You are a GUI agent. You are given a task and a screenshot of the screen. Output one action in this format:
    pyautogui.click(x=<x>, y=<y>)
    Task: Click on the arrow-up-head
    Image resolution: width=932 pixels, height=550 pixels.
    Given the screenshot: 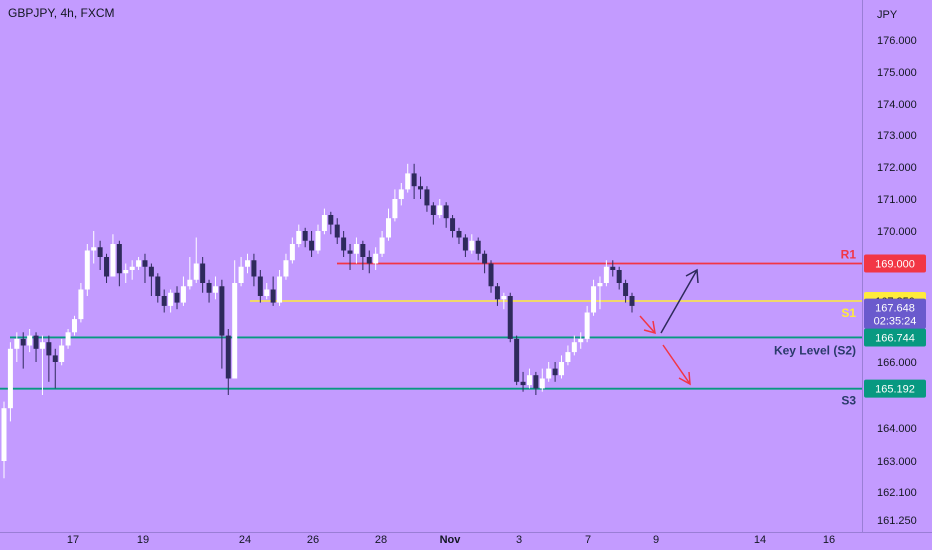 What is the action you would take?
    pyautogui.click(x=692, y=276)
    